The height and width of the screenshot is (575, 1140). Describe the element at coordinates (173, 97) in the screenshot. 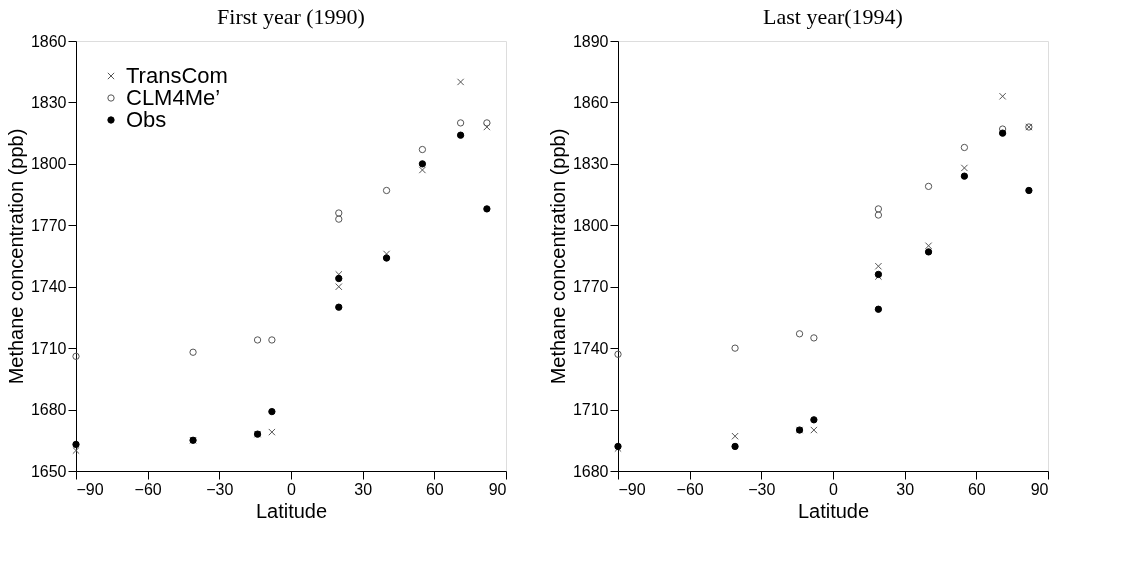

I see `legend-label: CLM4Me’` at that location.